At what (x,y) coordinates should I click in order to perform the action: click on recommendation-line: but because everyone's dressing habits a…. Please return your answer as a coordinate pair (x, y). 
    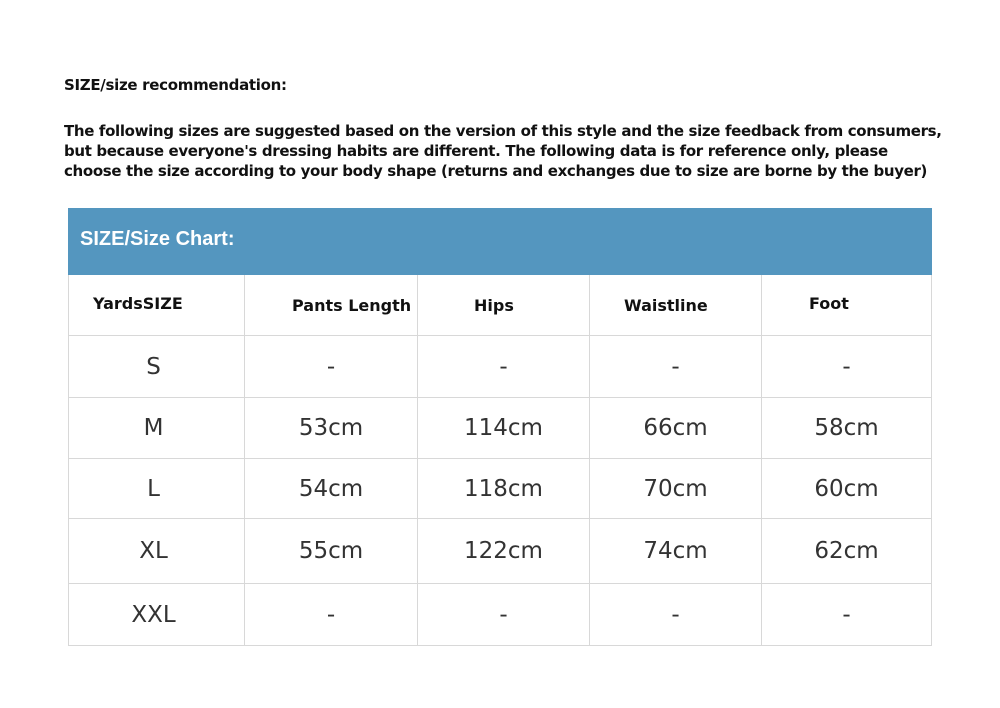
    Looking at the image, I should click on (476, 151).